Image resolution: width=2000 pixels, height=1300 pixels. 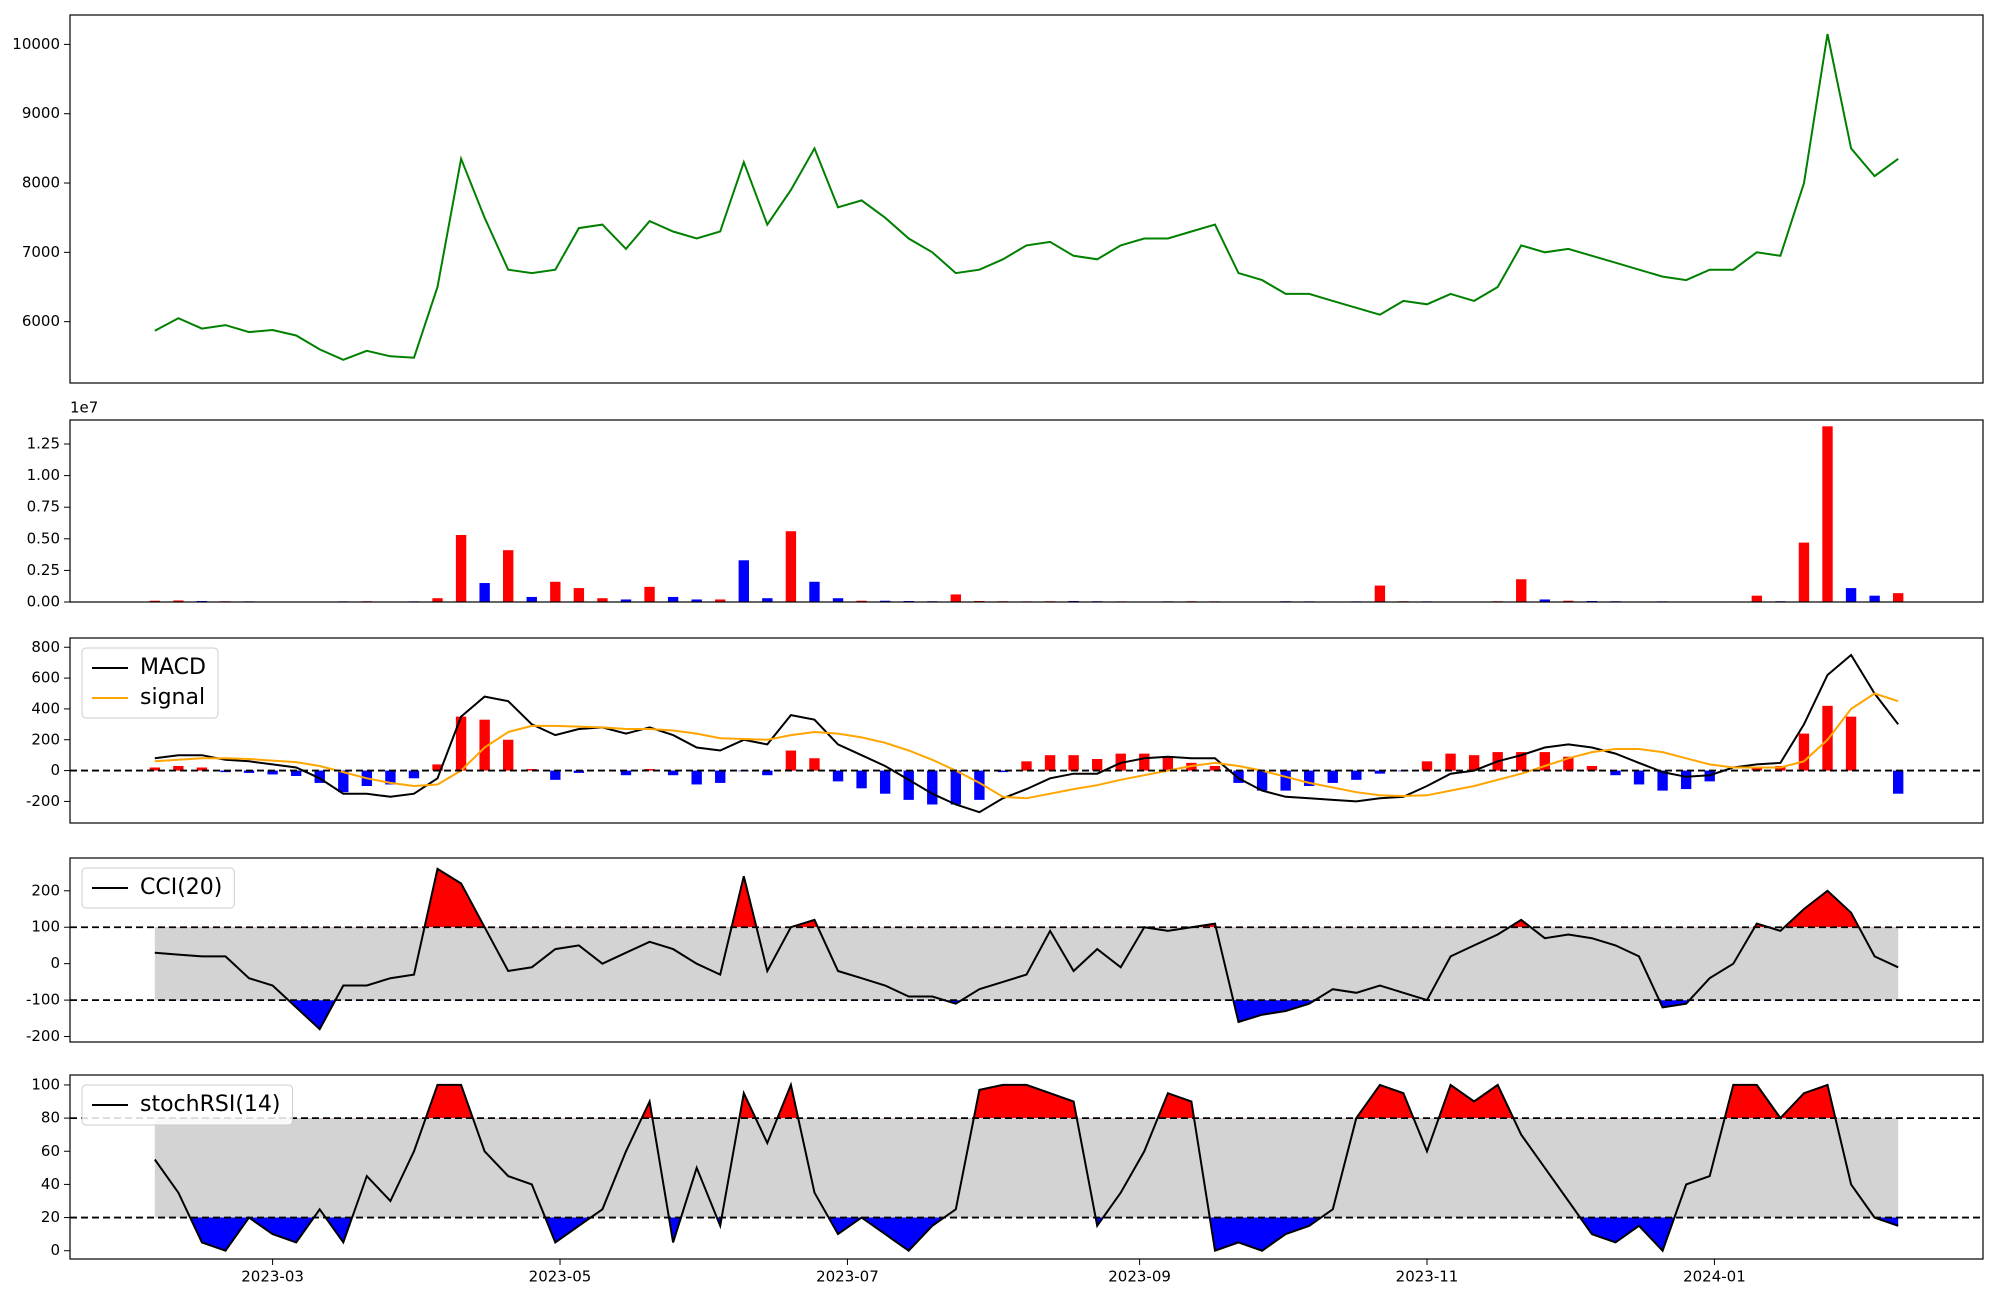 What do you see at coordinates (45, 1084) in the screenshot?
I see `y-tick-label: 100` at bounding box center [45, 1084].